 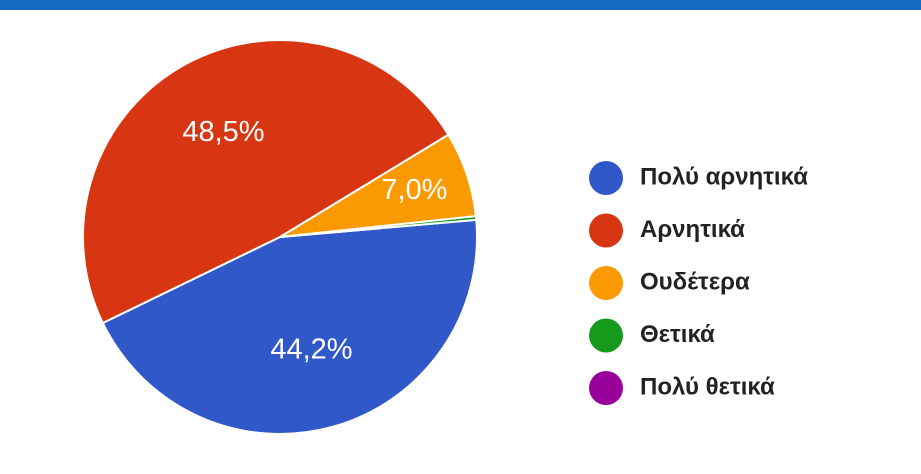 I want to click on top-bar, so click(x=460, y=5).